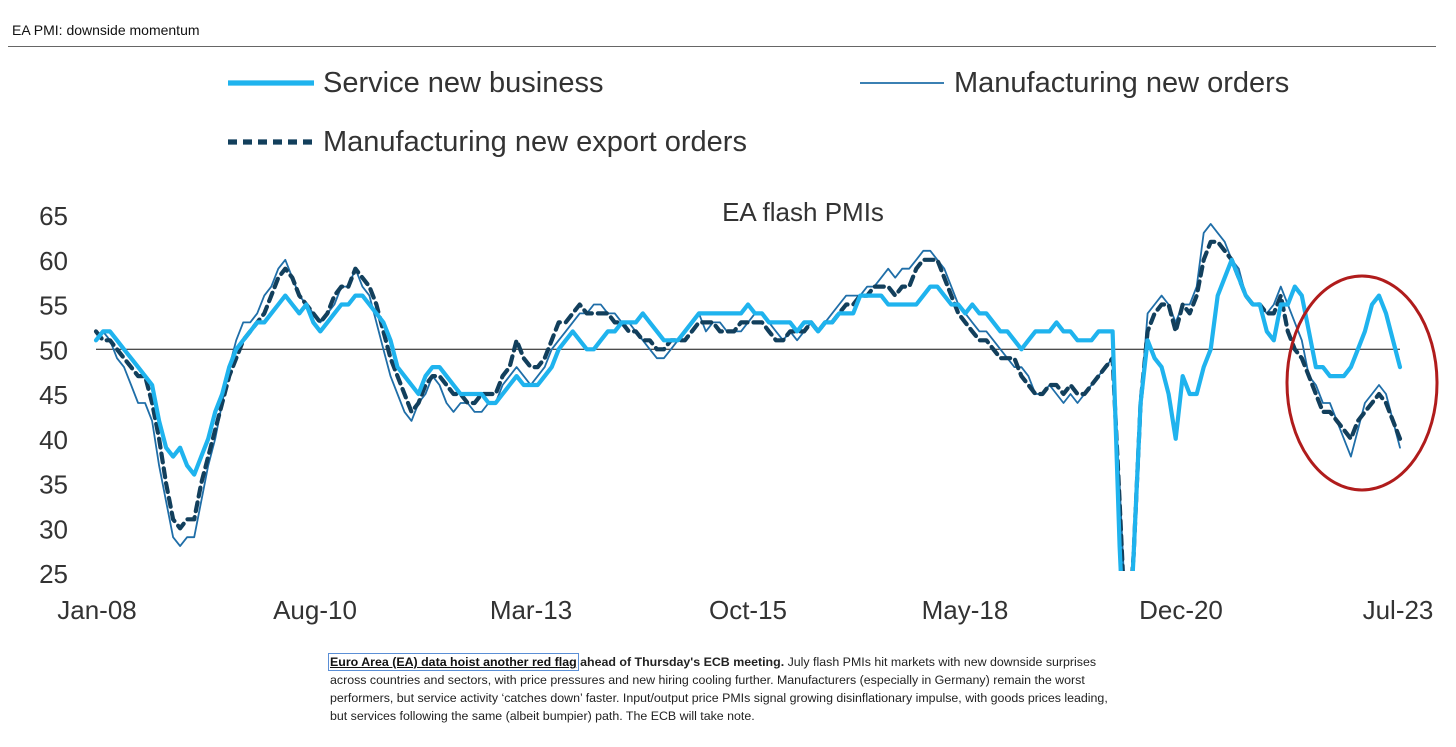 The image size is (1456, 747). Describe the element at coordinates (1181, 610) in the screenshot. I see `x-tick-label: Dec-20` at that location.